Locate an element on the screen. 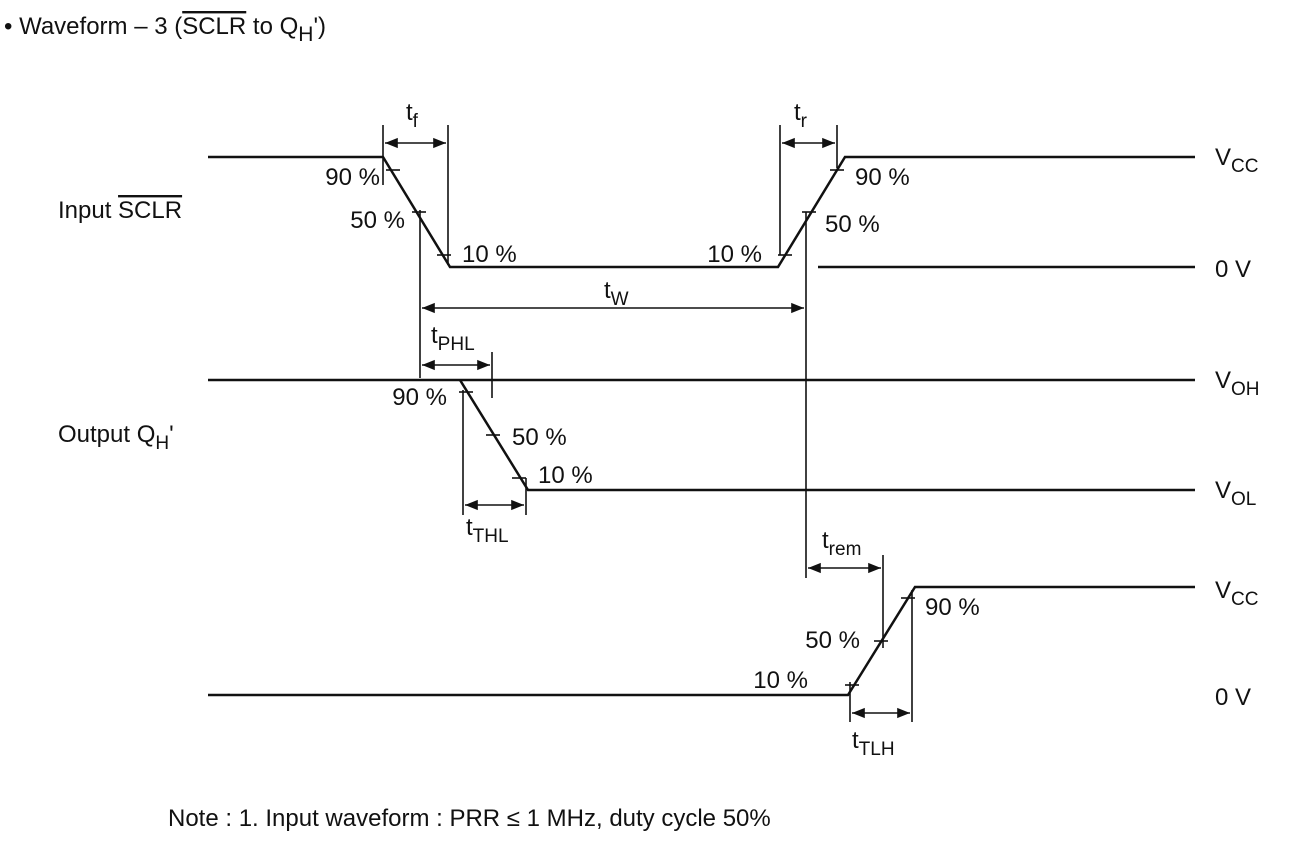 The height and width of the screenshot is (841, 1290). signal-label-part: Input is located at coordinates (88, 210).